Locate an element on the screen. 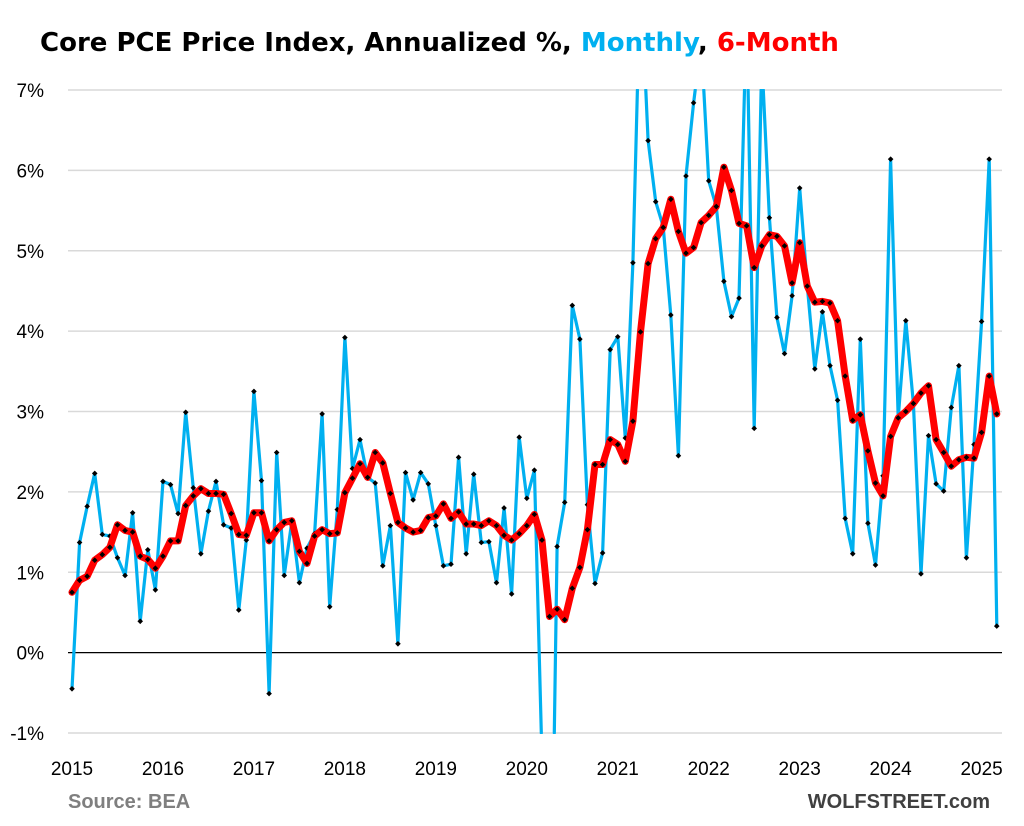 The height and width of the screenshot is (826, 1024). brand-label: WOLFSTREET.com is located at coordinates (899, 802).